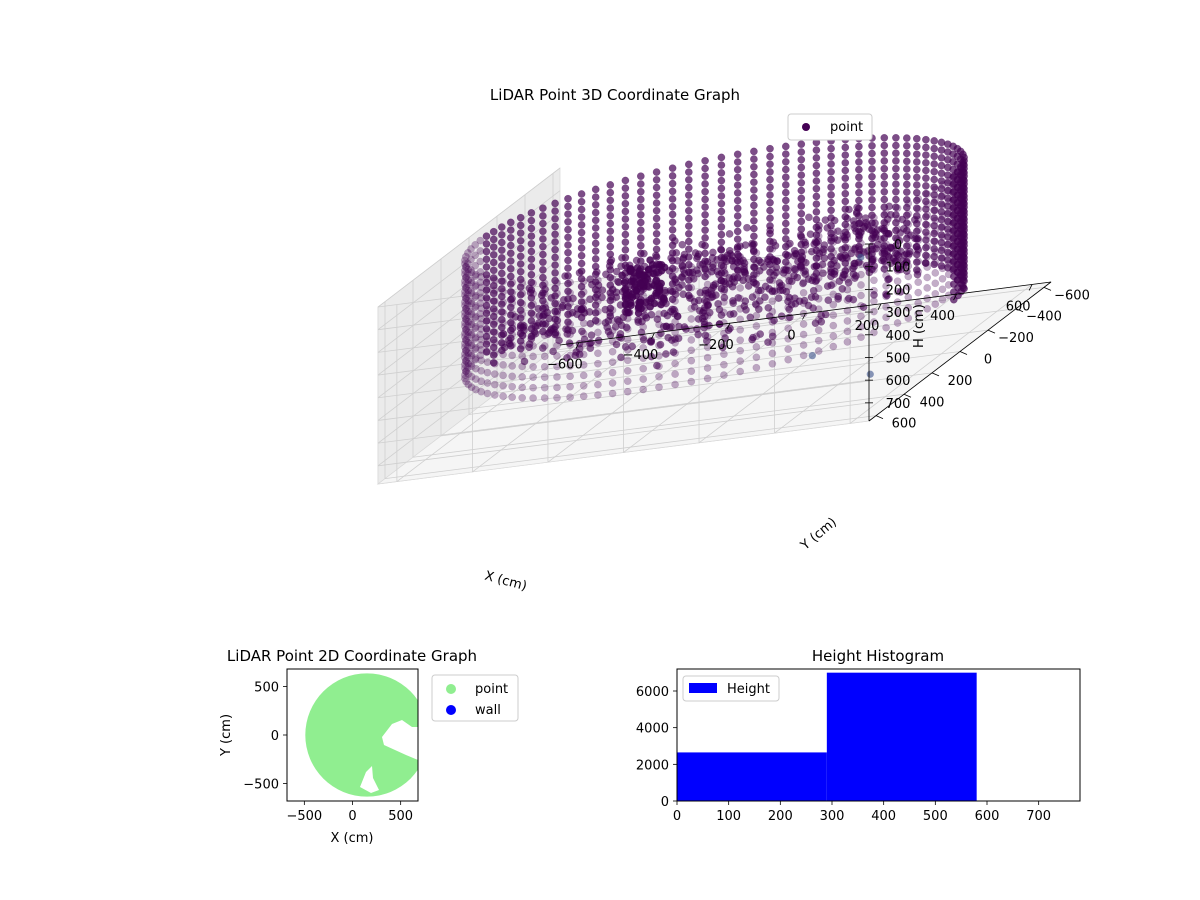 The width and height of the screenshot is (1200, 900). What do you see at coordinates (451, 710) in the screenshot?
I see `legend-marker-wall` at bounding box center [451, 710].